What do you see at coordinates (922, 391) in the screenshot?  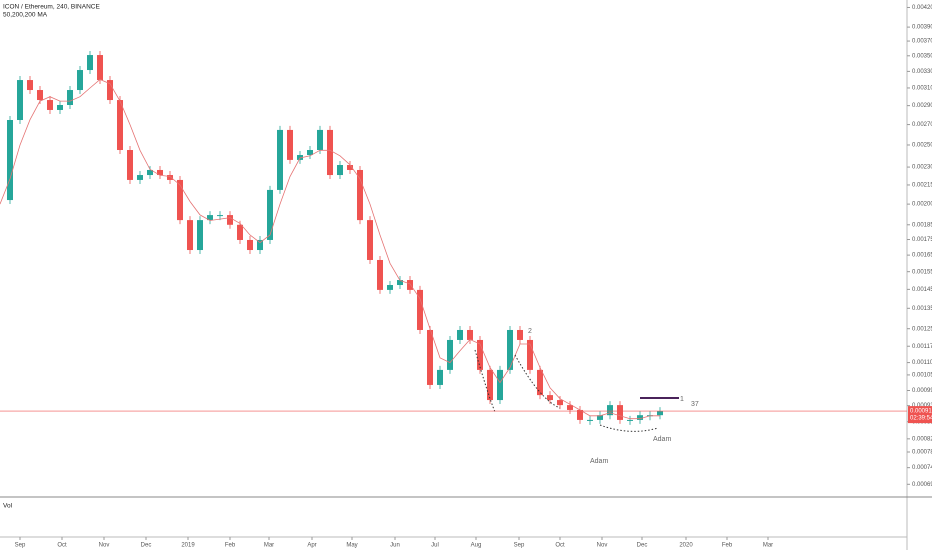 I see `y-tick-label: 0.000990` at bounding box center [922, 391].